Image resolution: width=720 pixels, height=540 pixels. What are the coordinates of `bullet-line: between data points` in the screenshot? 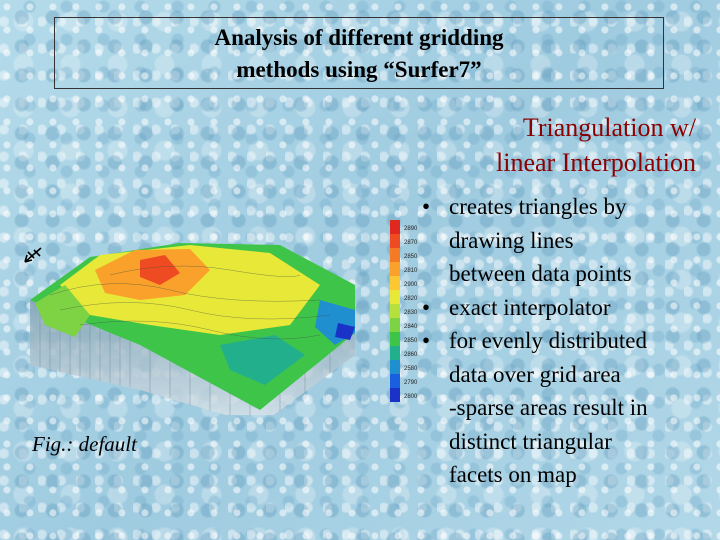 It's located at (540, 273).